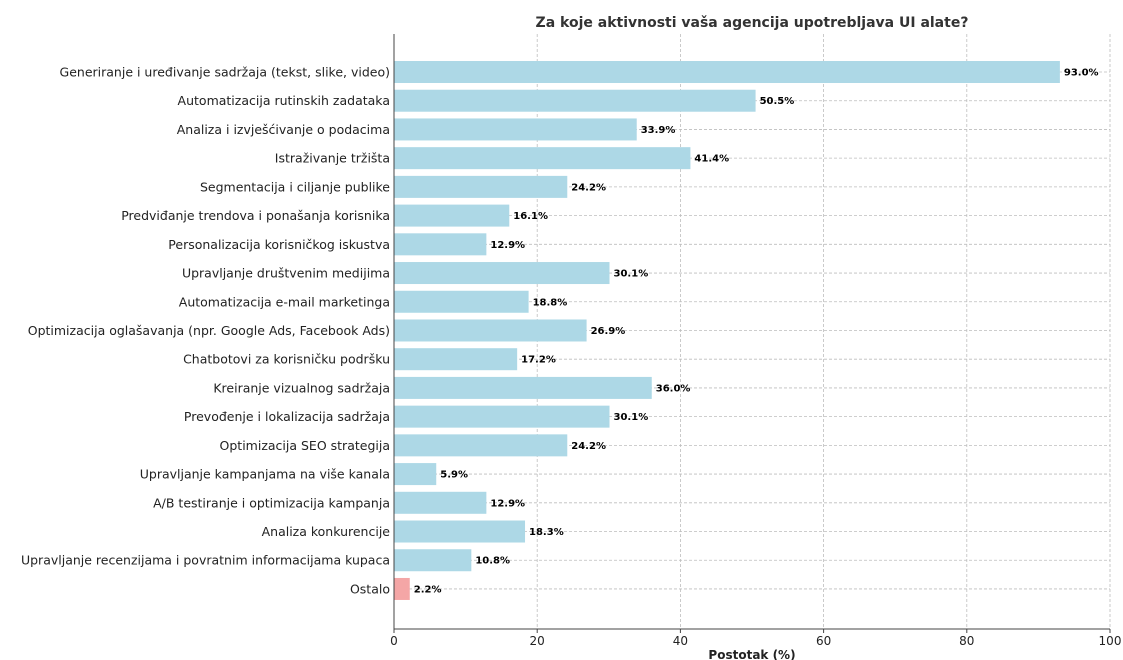 The height and width of the screenshot is (660, 1123). What do you see at coordinates (283, 129) in the screenshot?
I see `category-label: Analiza i izvješćivanje o podacima` at bounding box center [283, 129].